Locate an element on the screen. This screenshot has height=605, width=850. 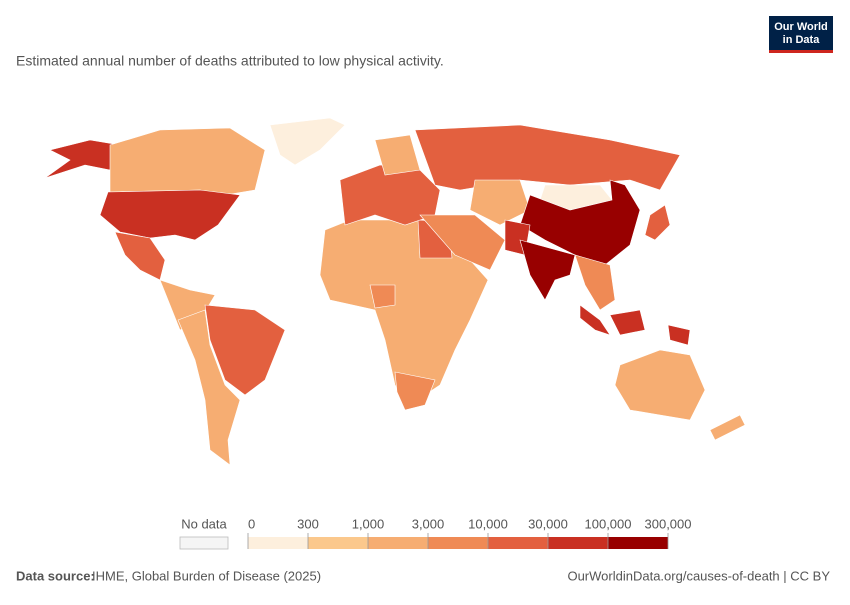
logo-box is located at coordinates (801, 33).